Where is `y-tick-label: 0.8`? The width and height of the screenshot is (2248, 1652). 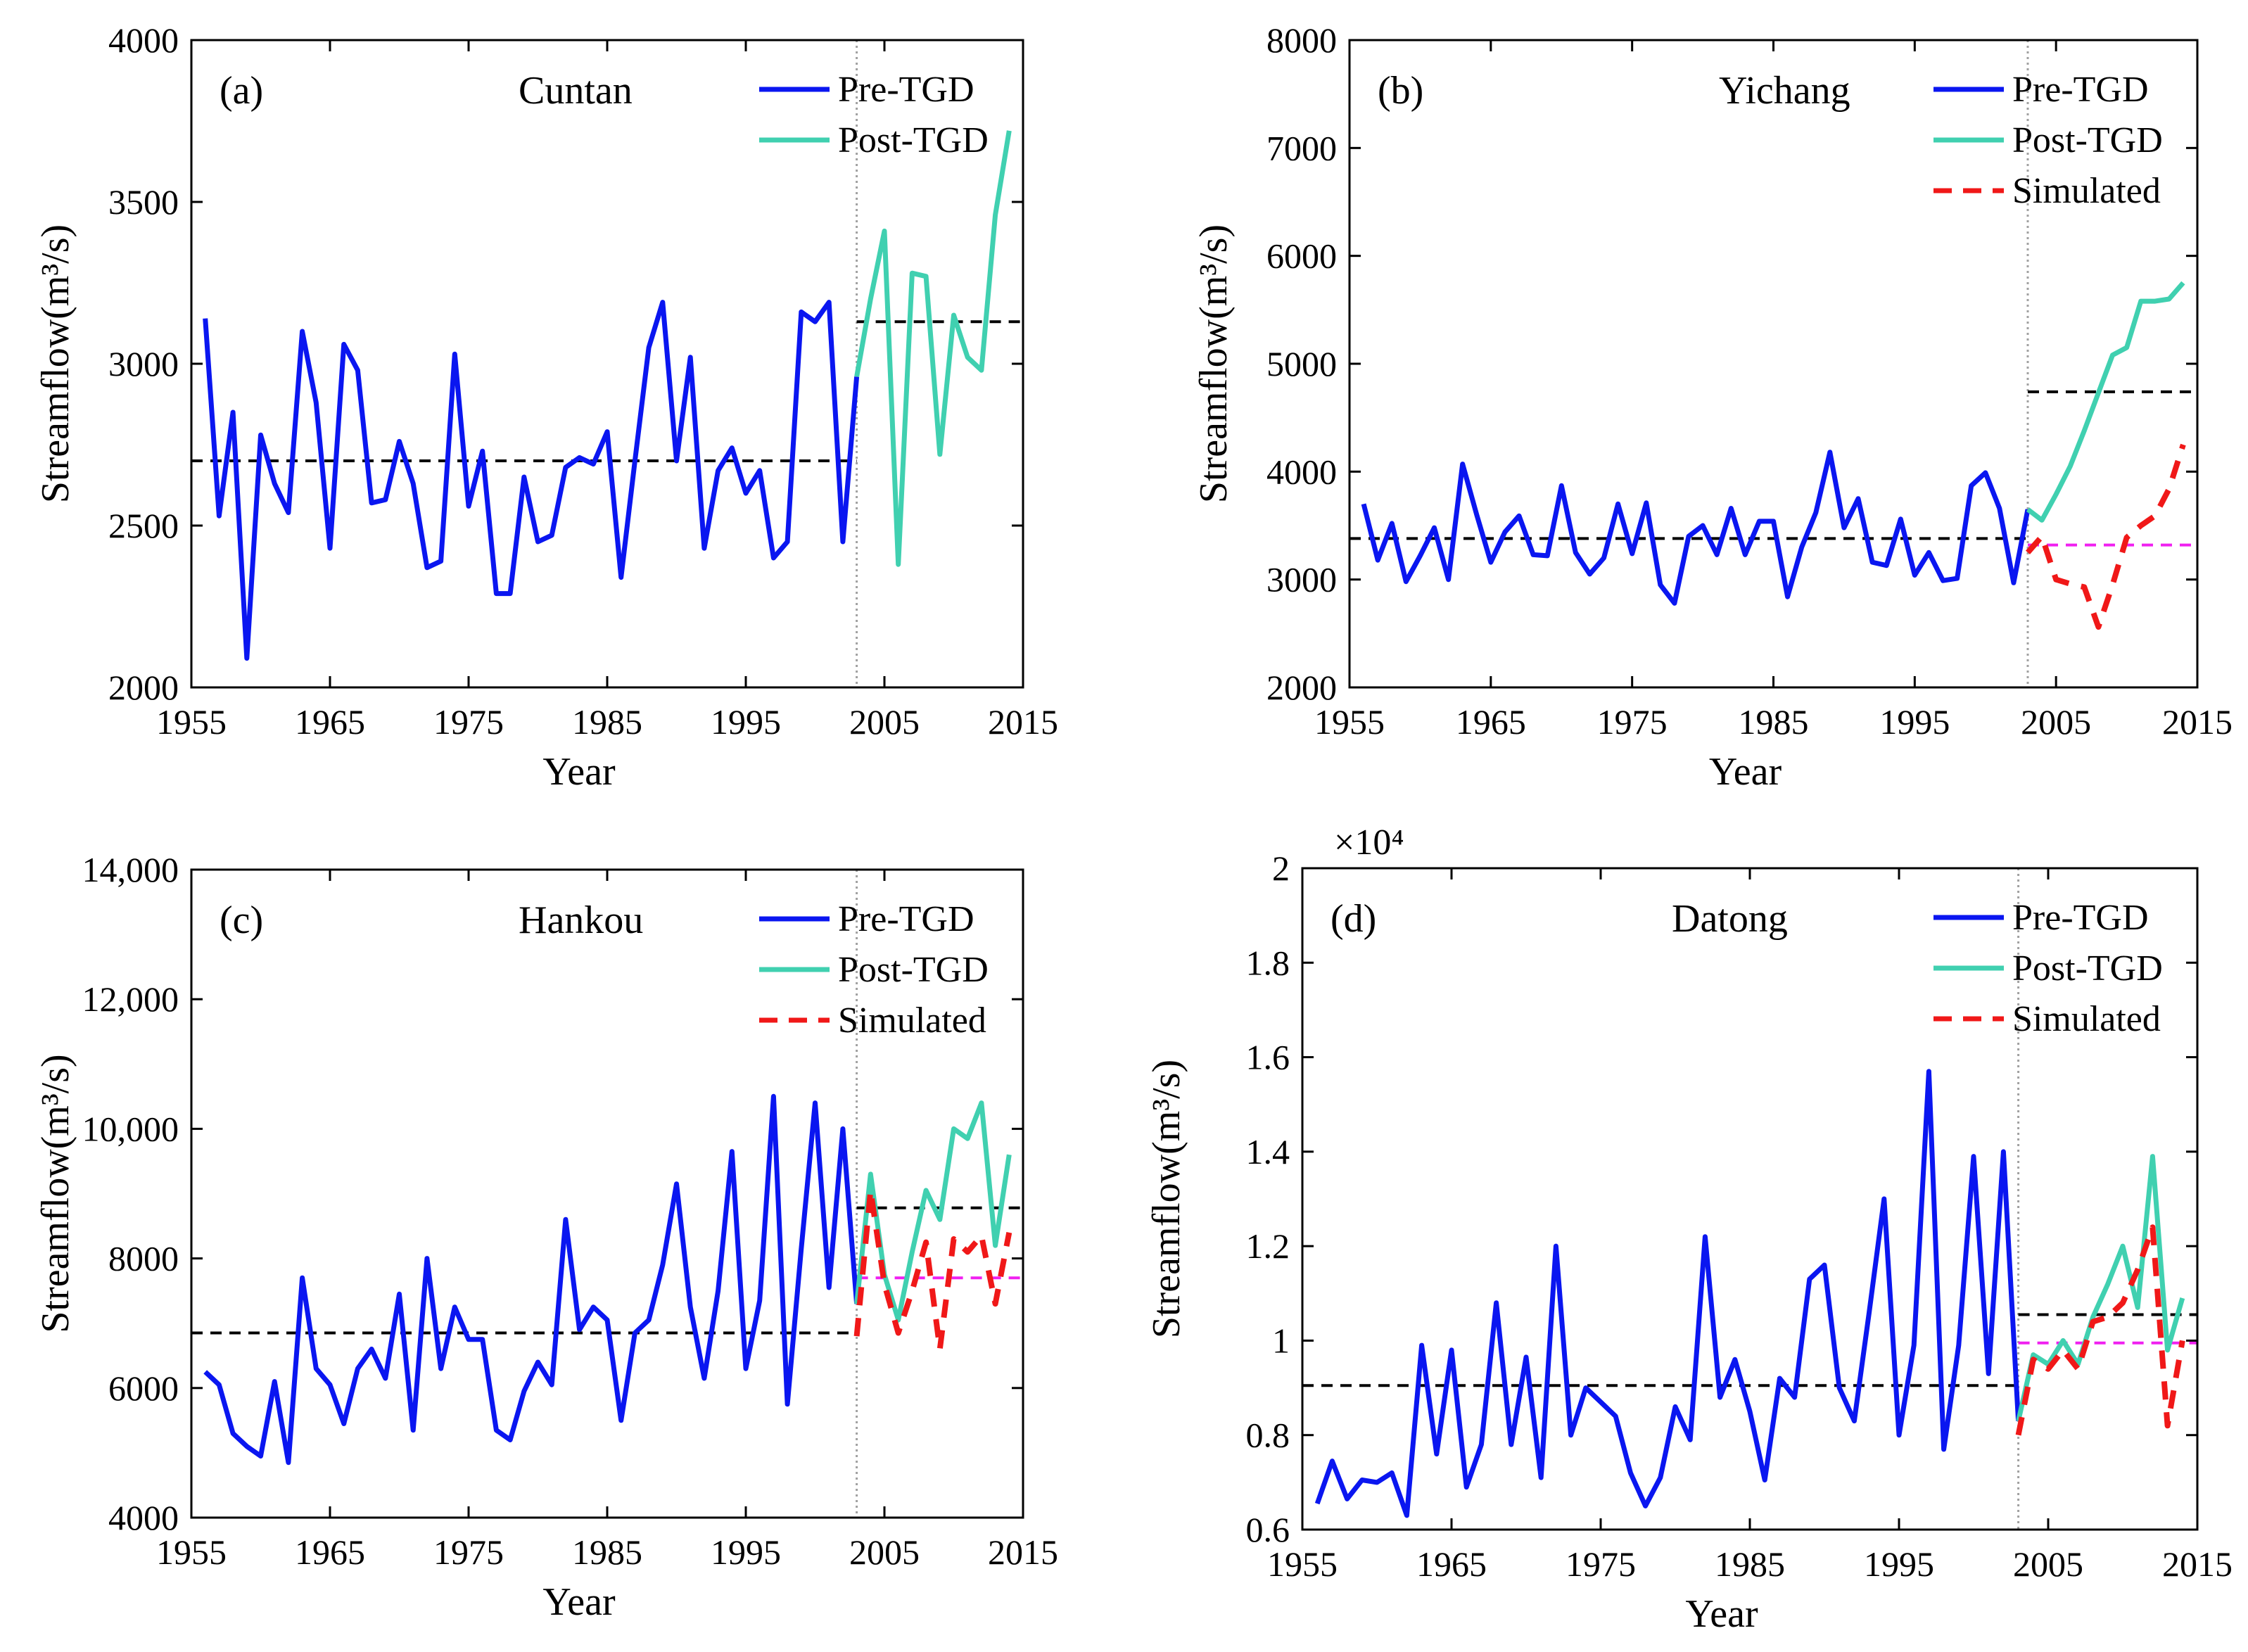
y-tick-label: 0.8 is located at coordinates (1268, 1435).